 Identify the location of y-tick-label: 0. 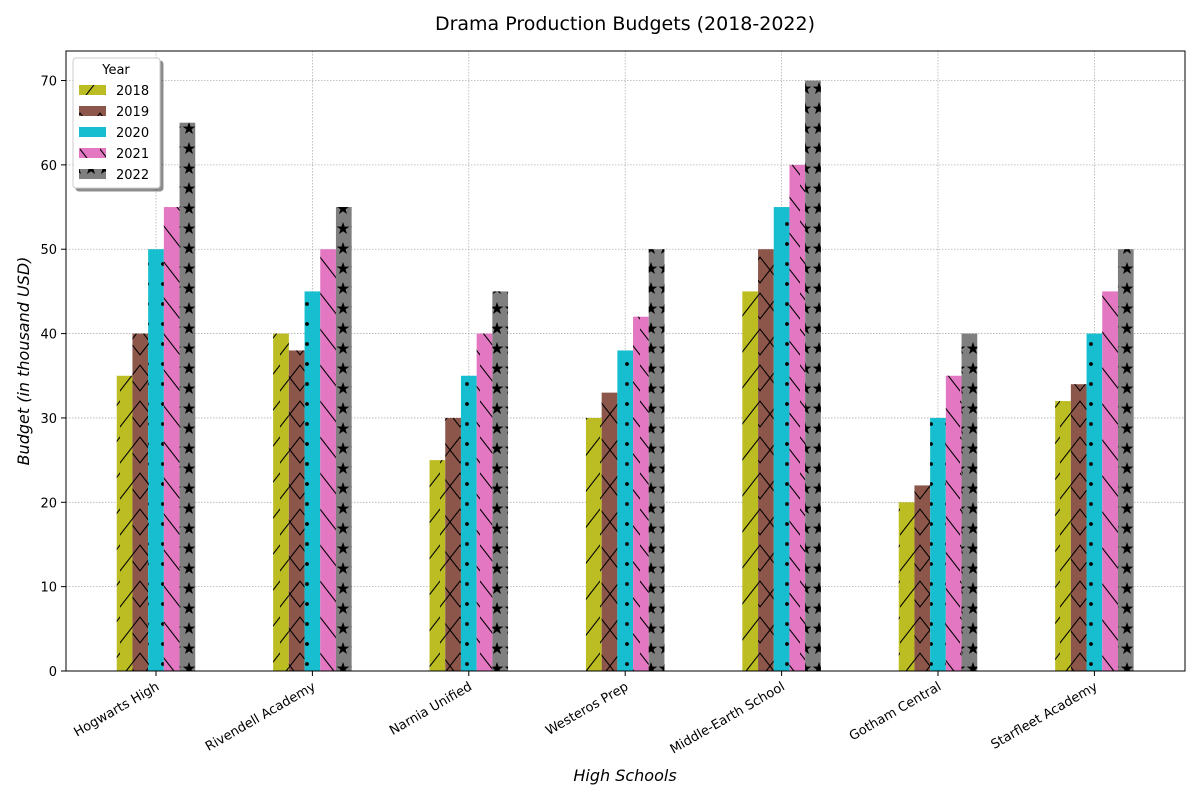
(53, 672).